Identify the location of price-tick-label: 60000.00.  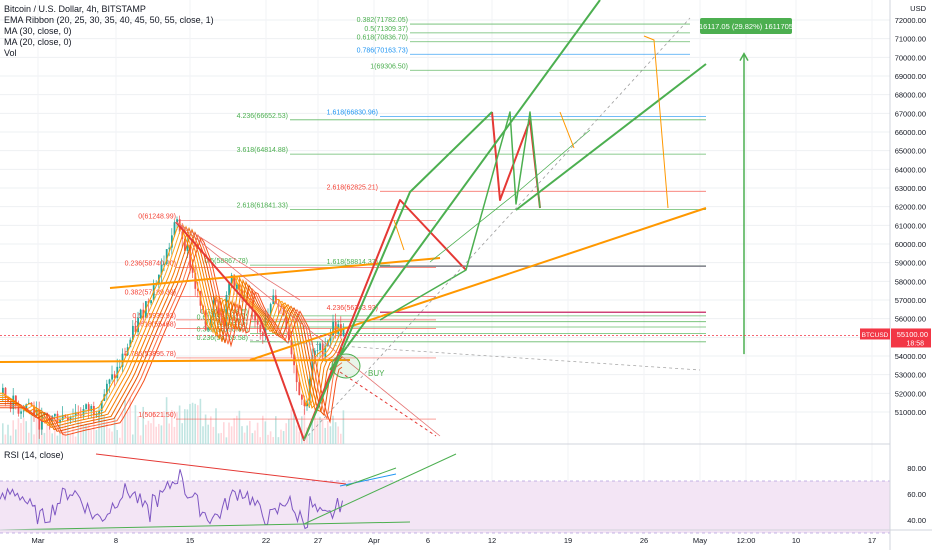
(910, 244).